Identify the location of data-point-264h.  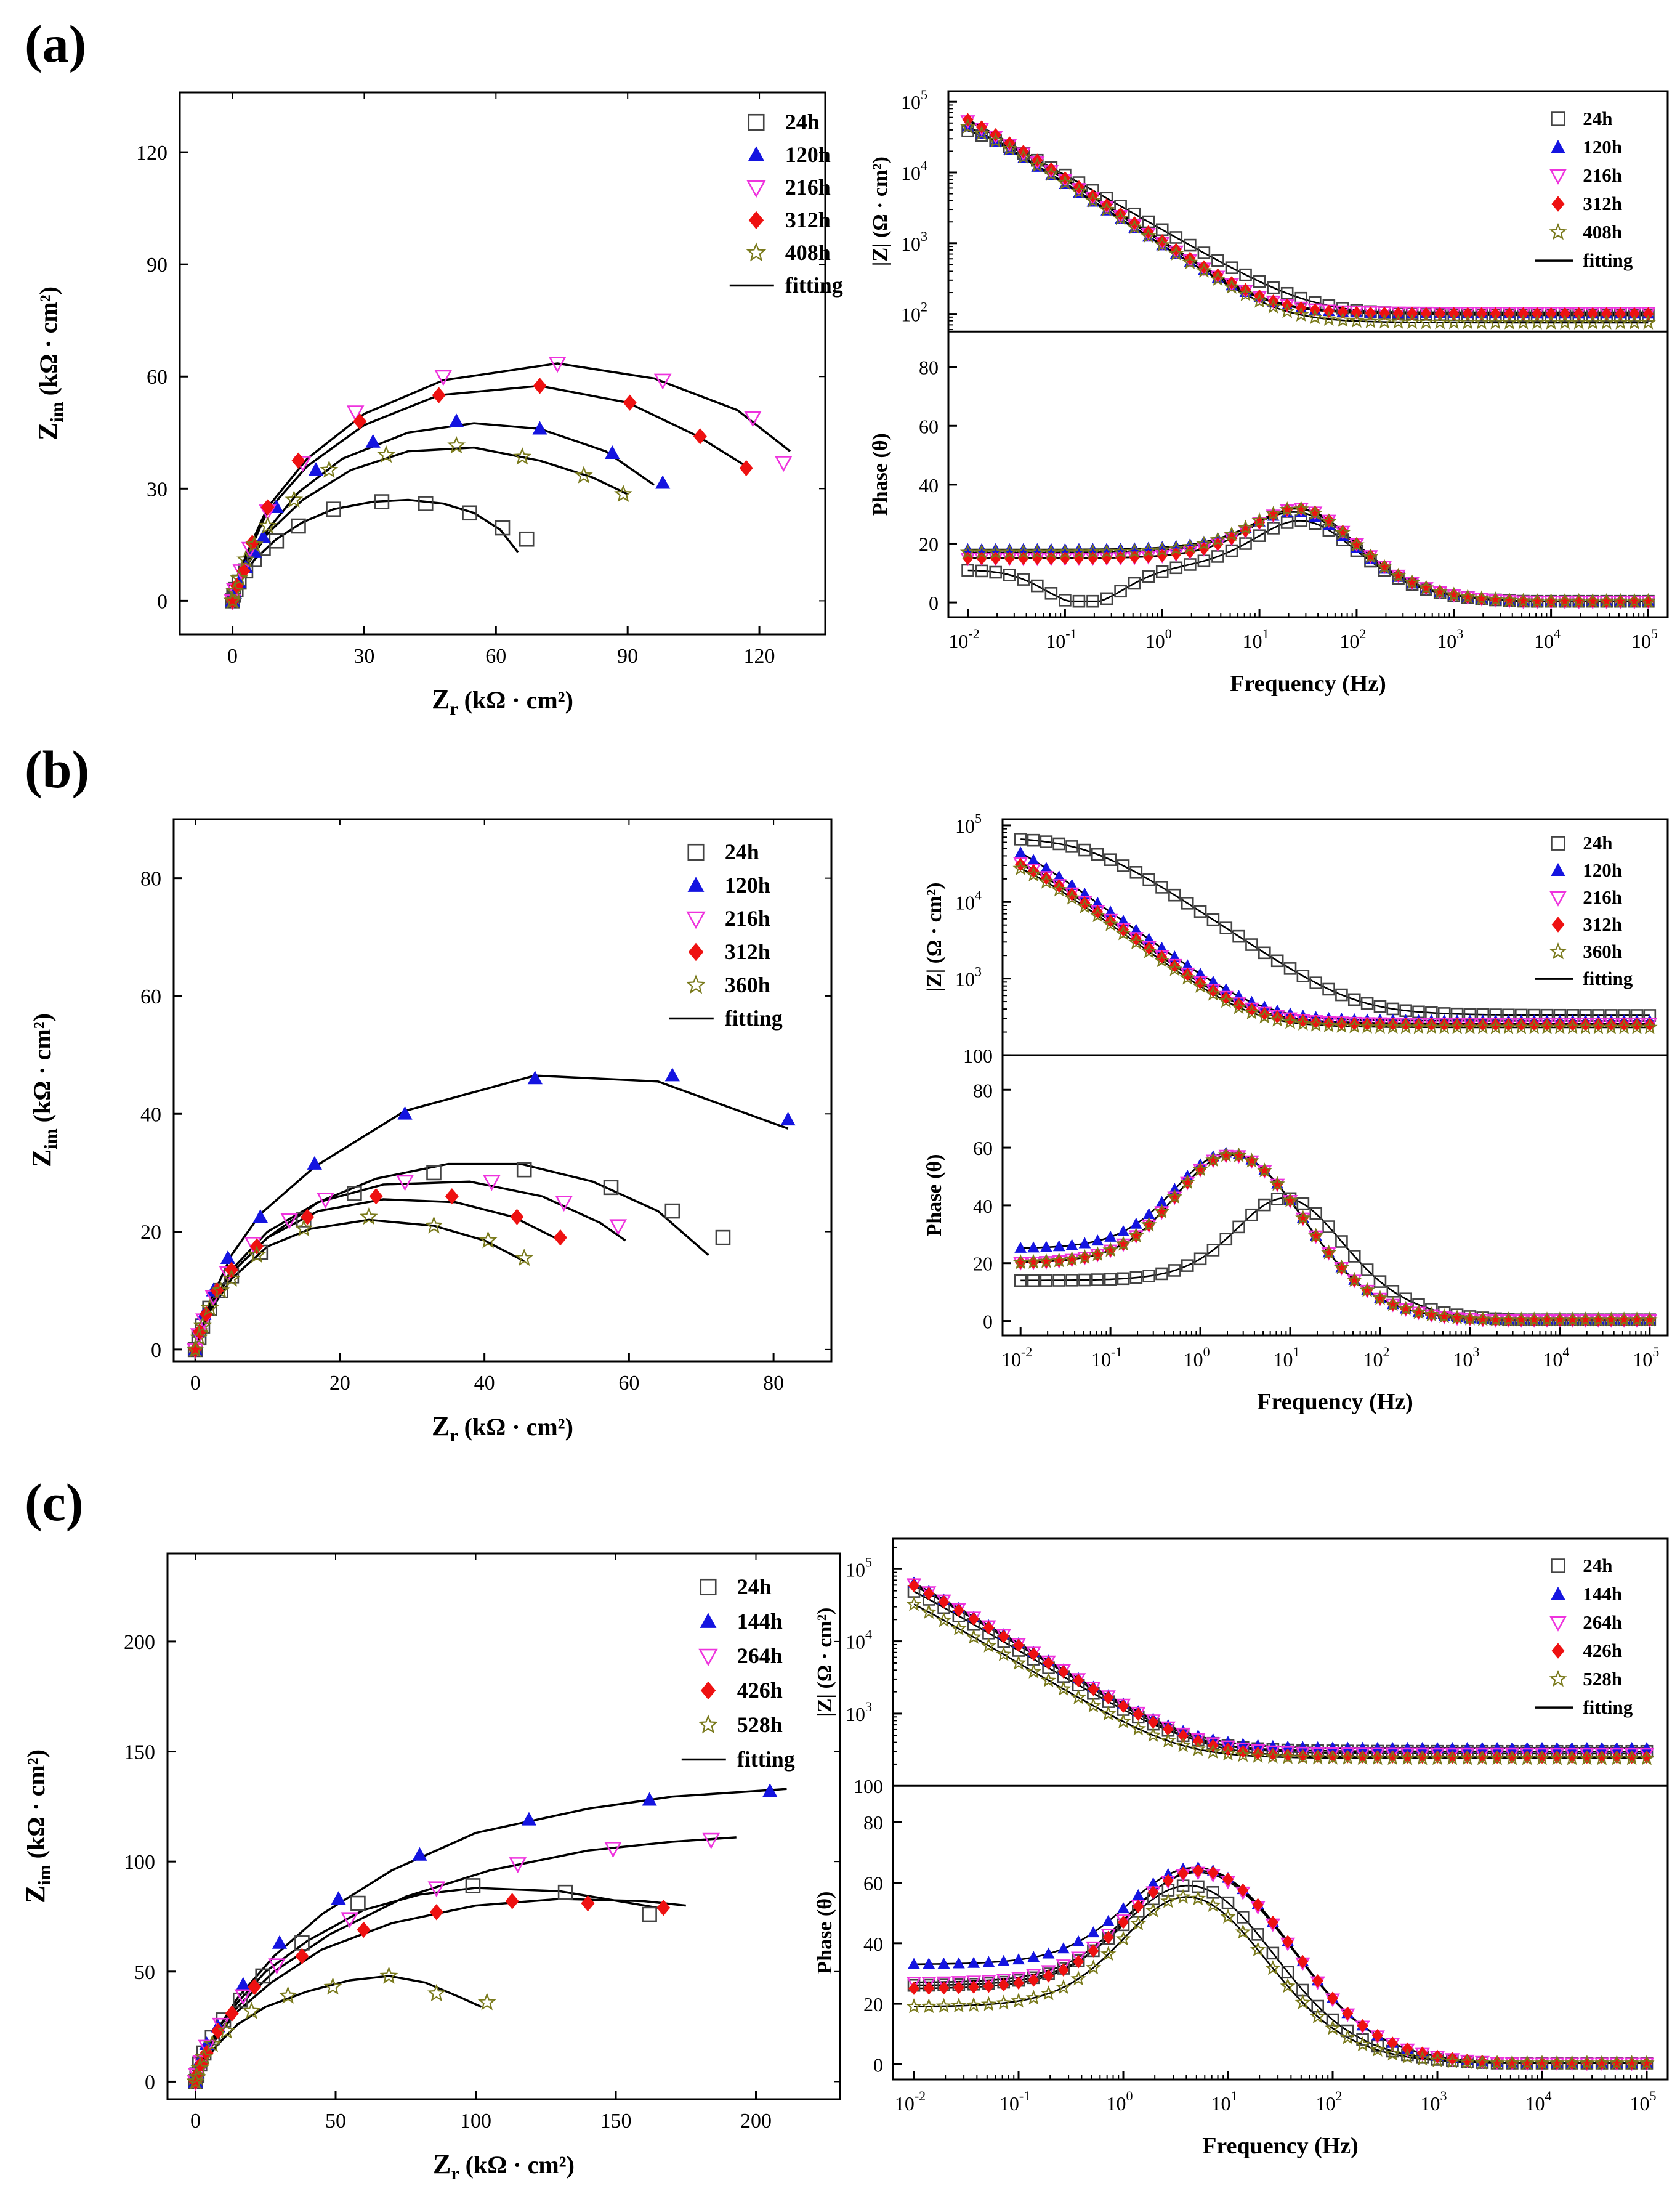
(350, 1921).